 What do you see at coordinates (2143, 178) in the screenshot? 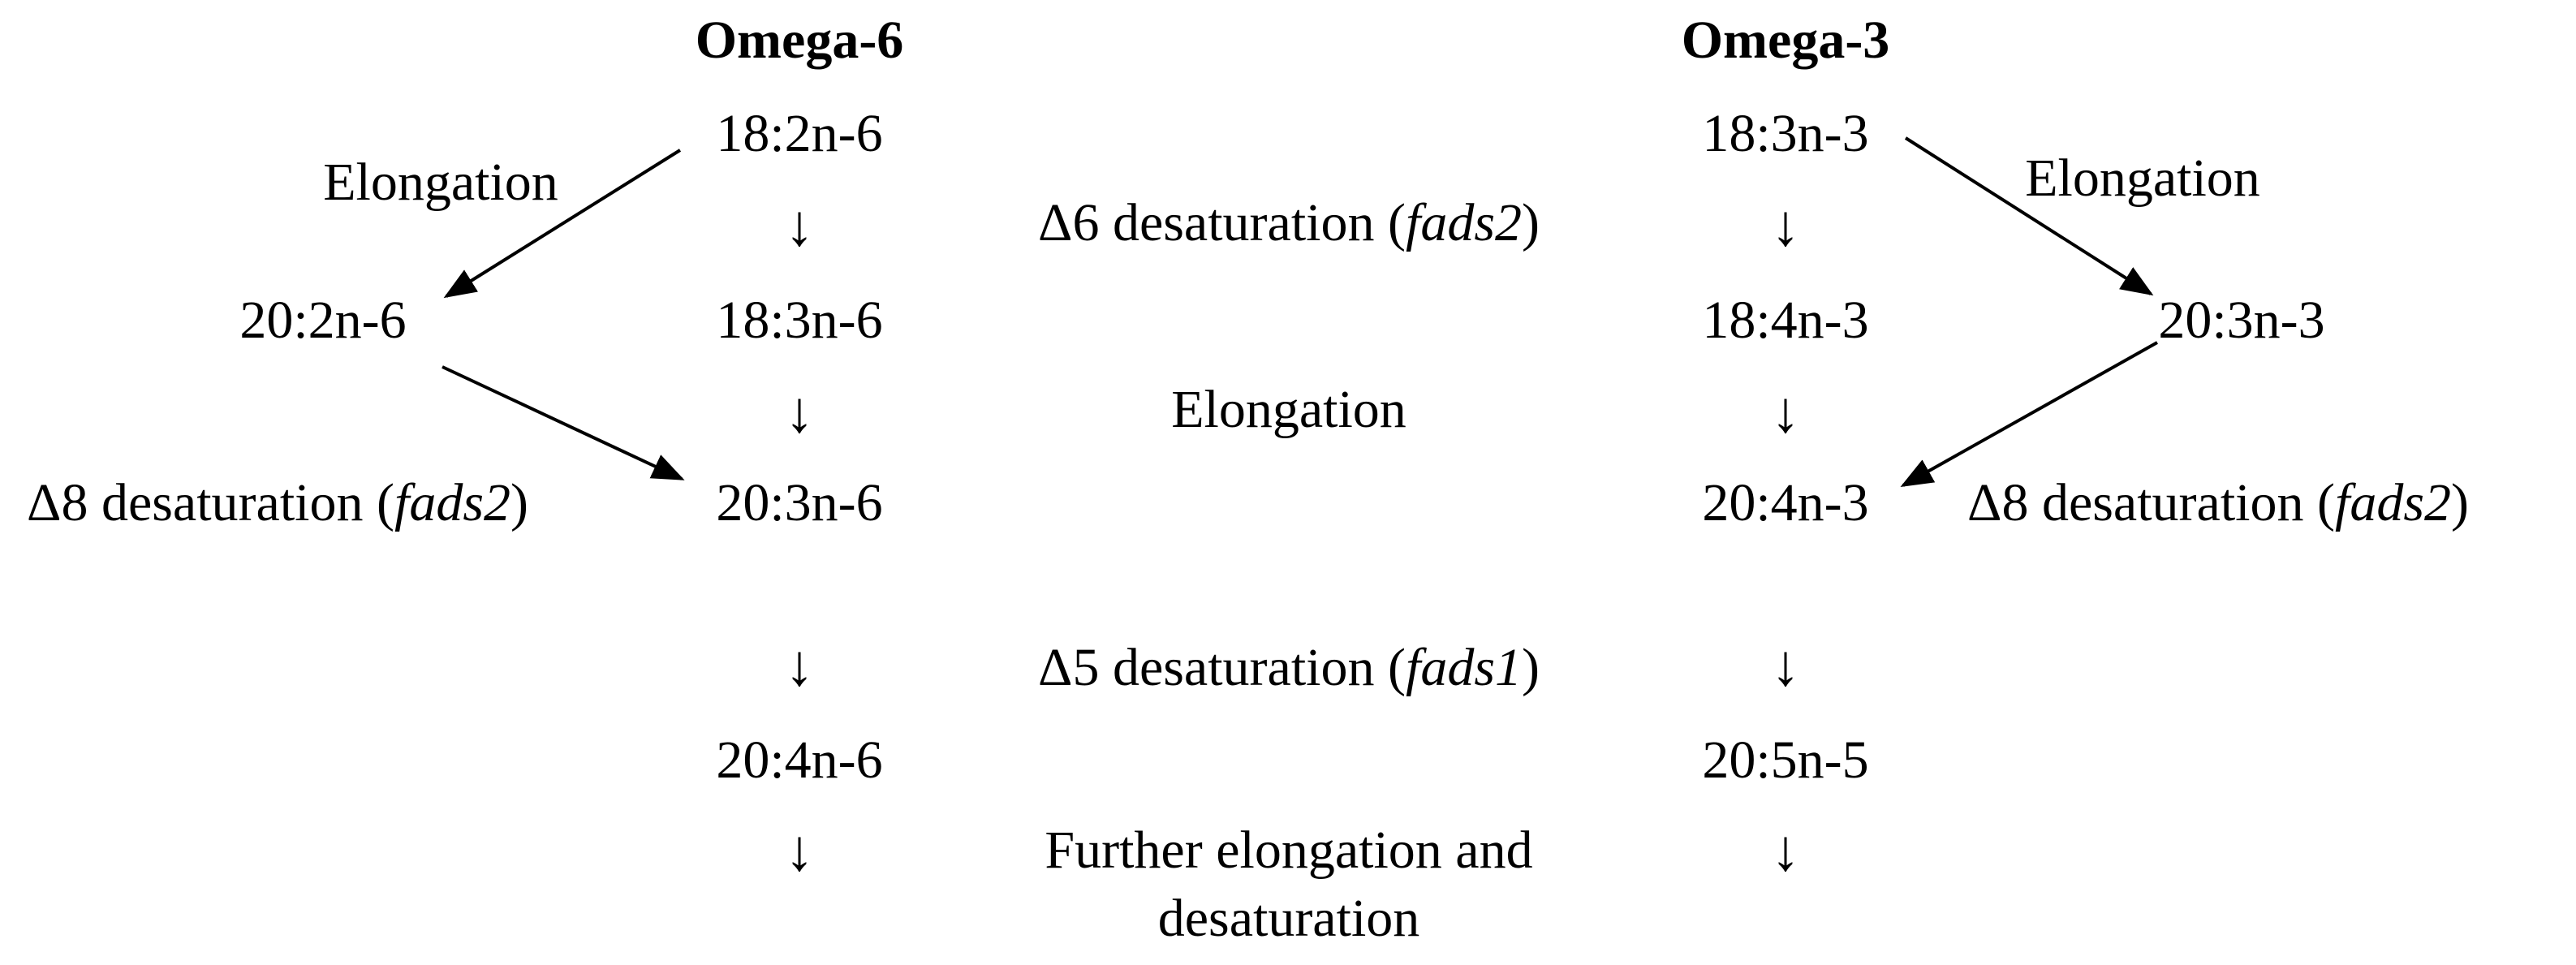
I see `omega3-elongation-label: Elongation` at bounding box center [2143, 178].